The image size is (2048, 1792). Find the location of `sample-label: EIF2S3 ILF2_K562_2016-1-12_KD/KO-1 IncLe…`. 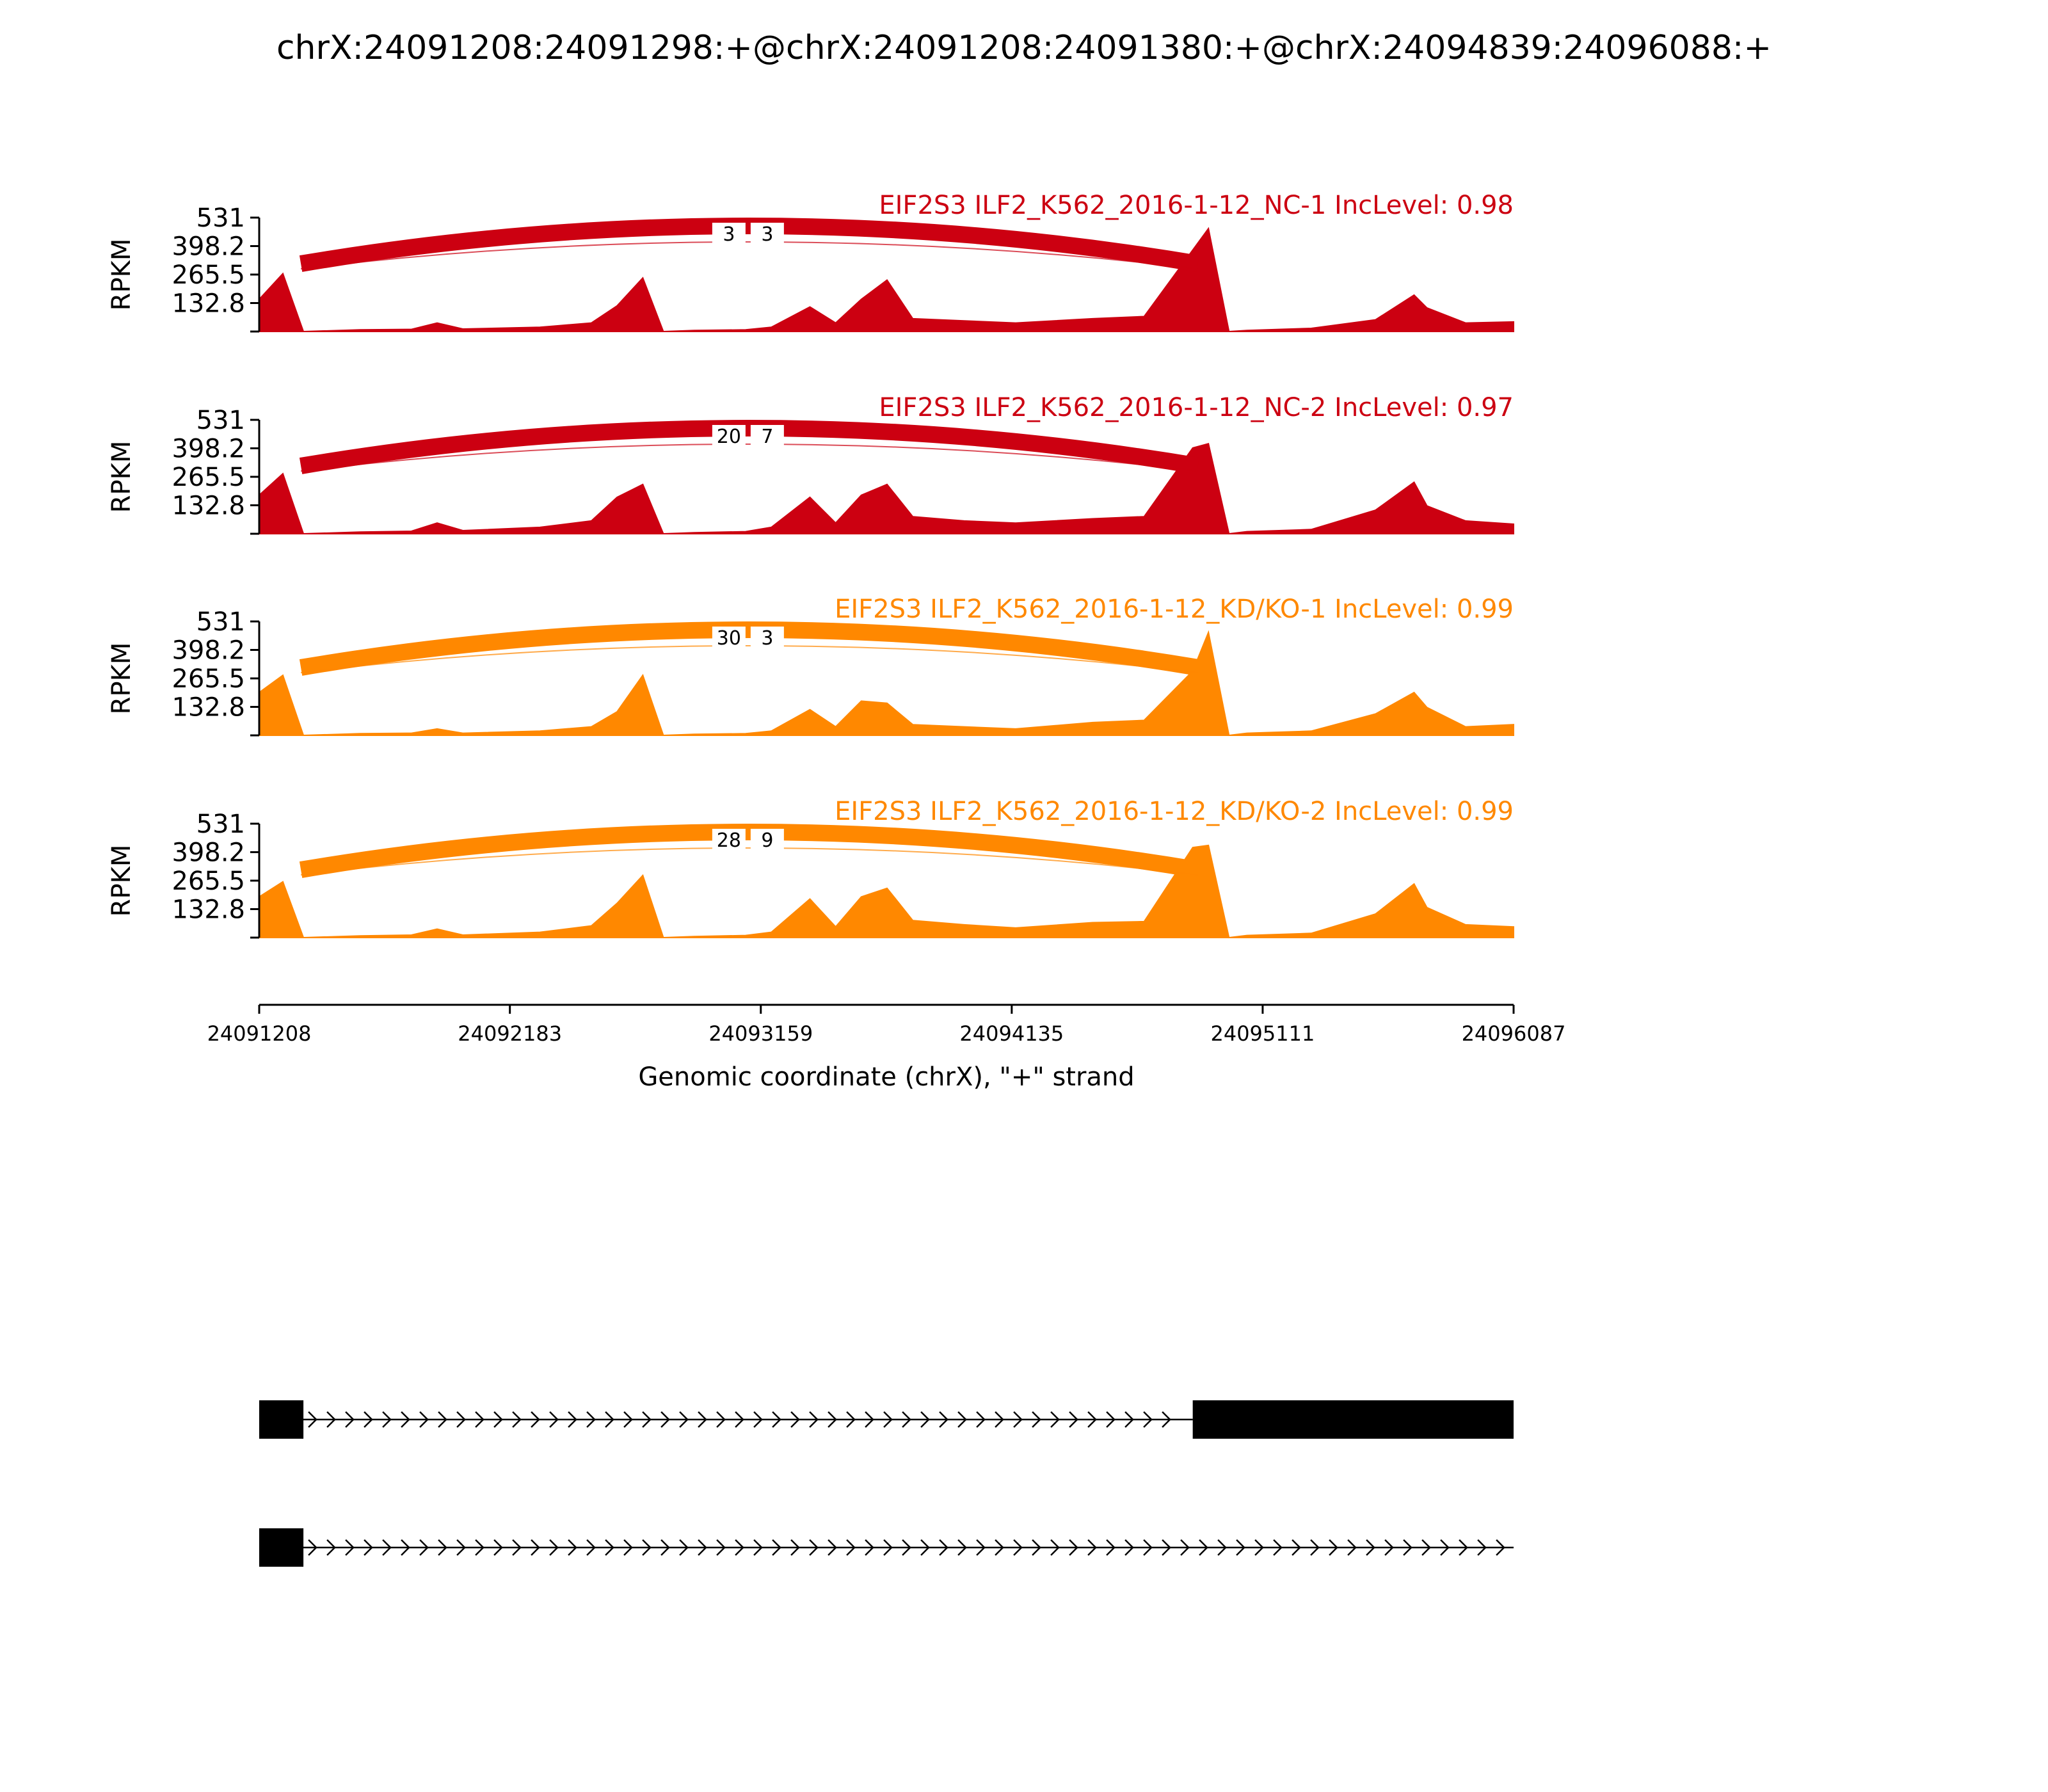

sample-label: EIF2S3 ILF2_K562_2016-1-12_KD/KO-1 IncLe… is located at coordinates (1174, 609).